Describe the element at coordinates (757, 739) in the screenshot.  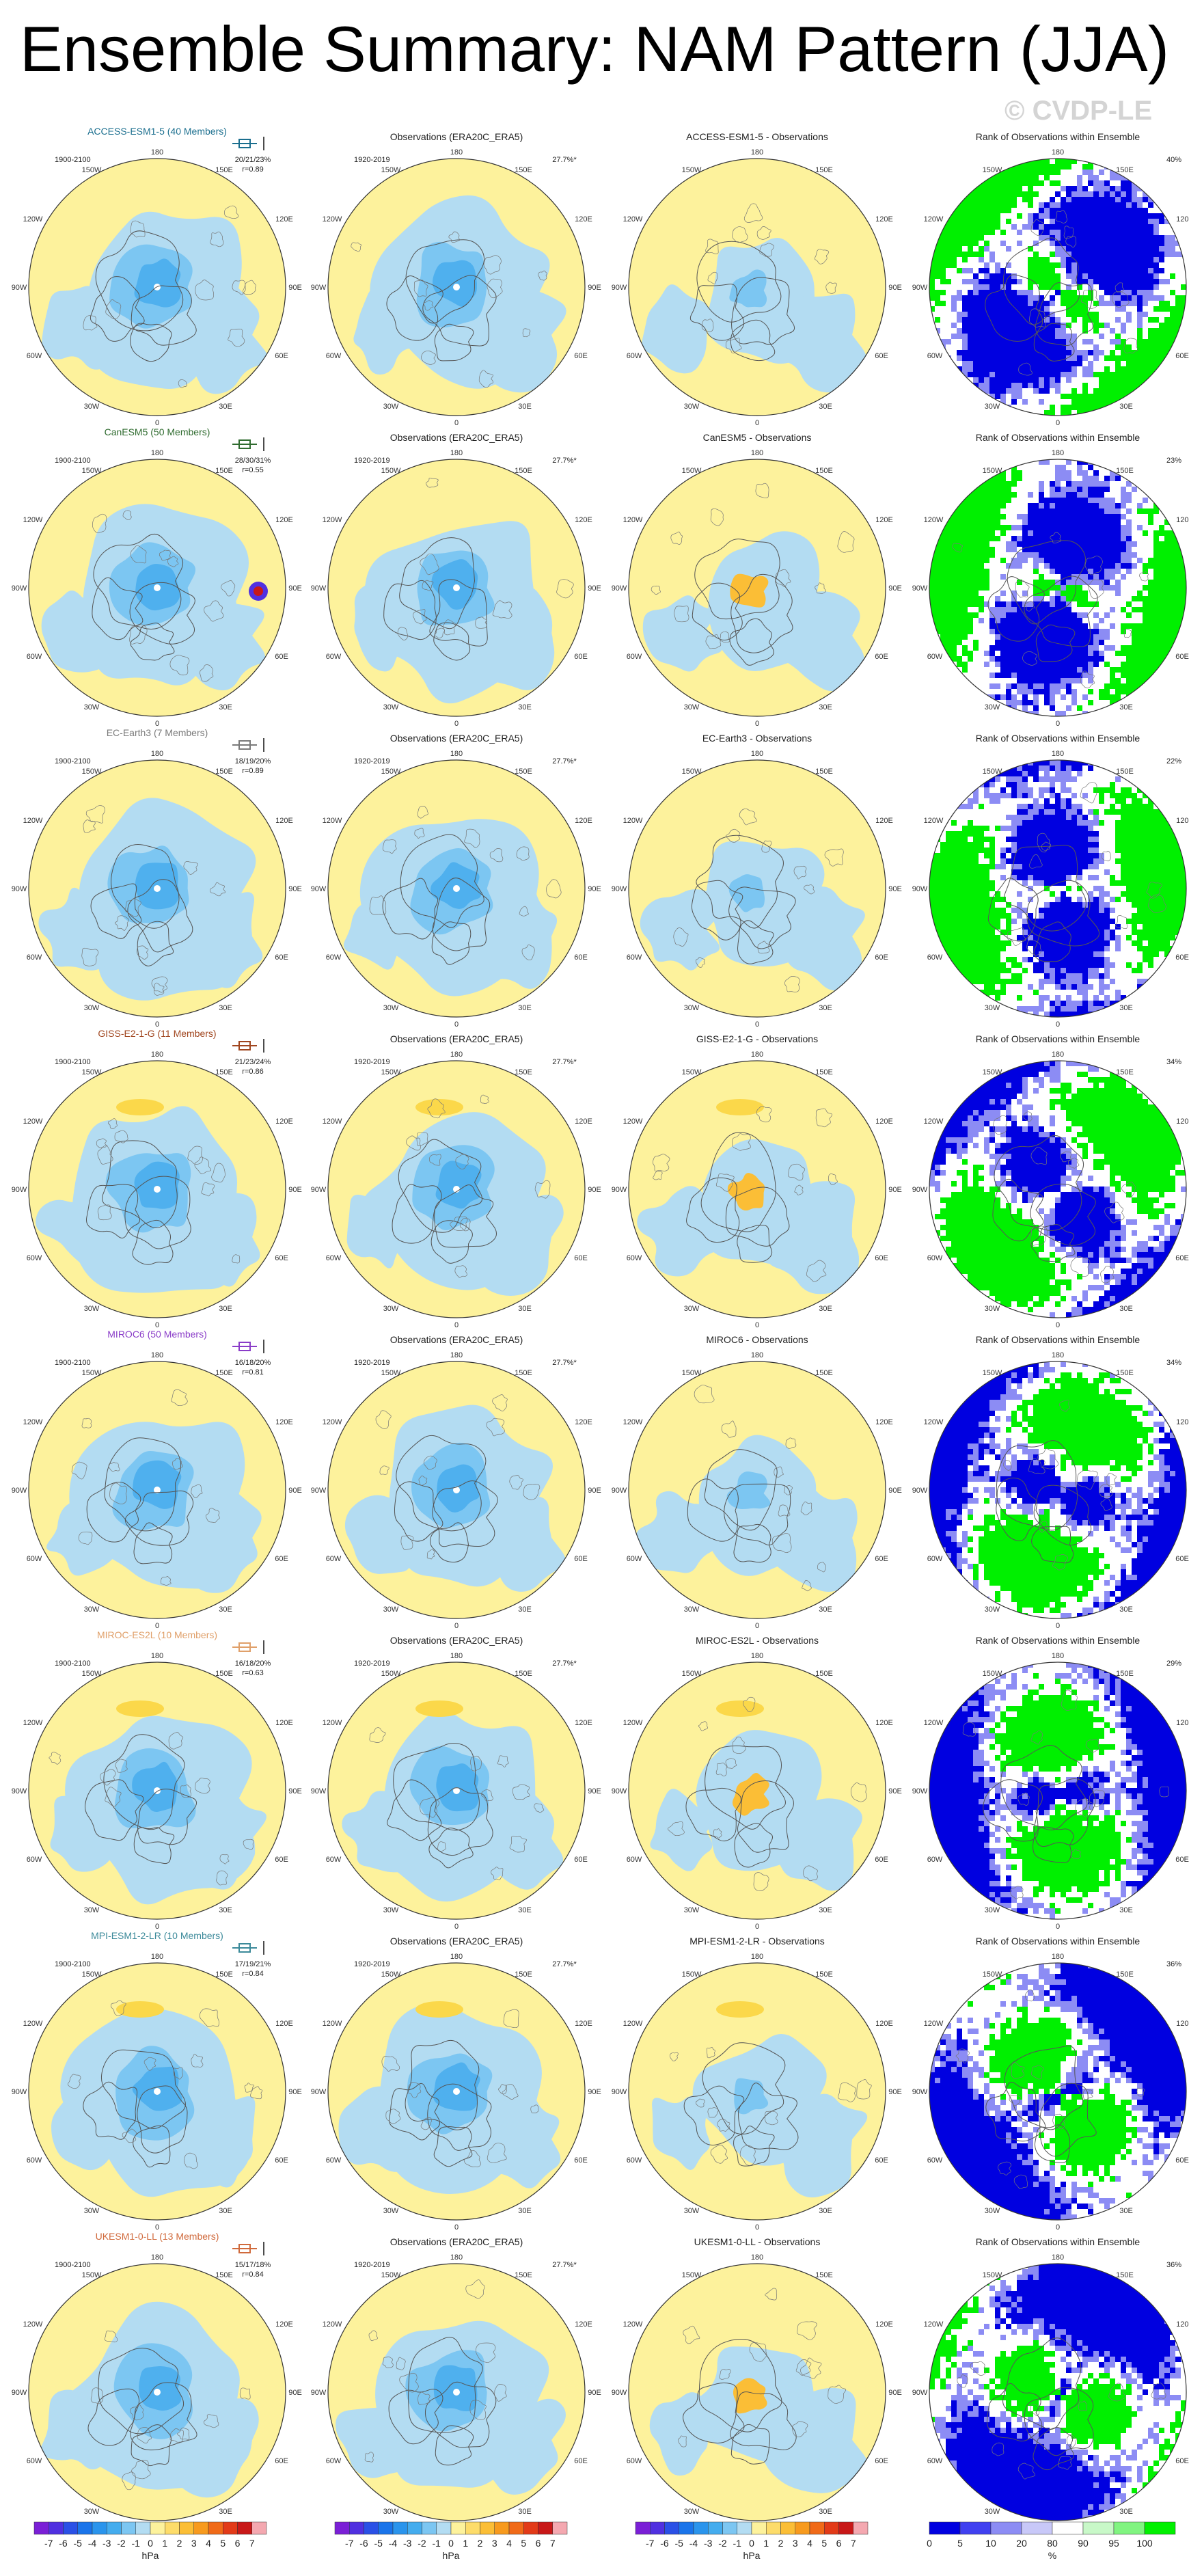
I see `difference-title: EC-Earth3 - Observations` at that location.